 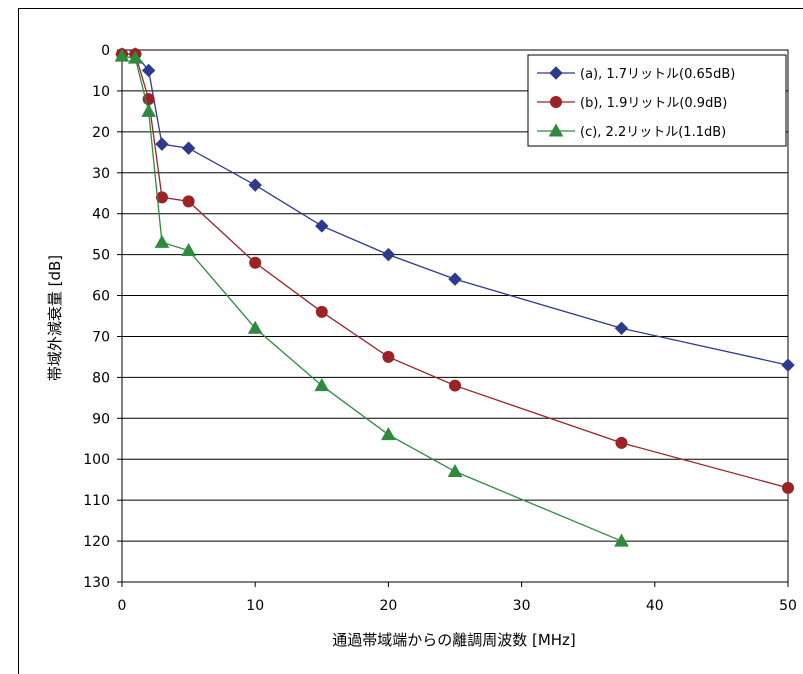 I want to click on y-axis-ticks: 0 10 20 30 40 50 60 70 80 90 100 110 120 130, so click(x=102, y=317).